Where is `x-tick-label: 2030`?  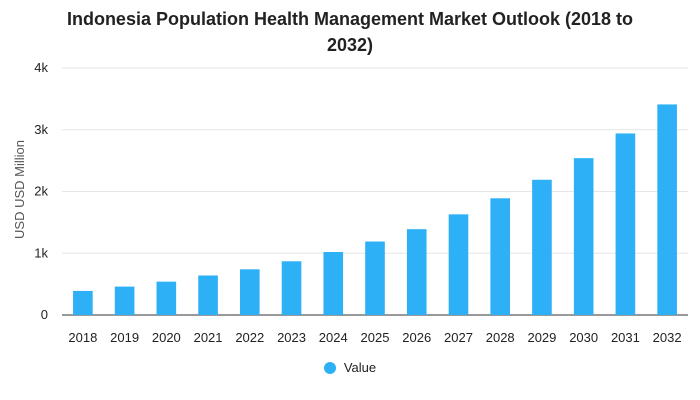 x-tick-label: 2030 is located at coordinates (583, 337).